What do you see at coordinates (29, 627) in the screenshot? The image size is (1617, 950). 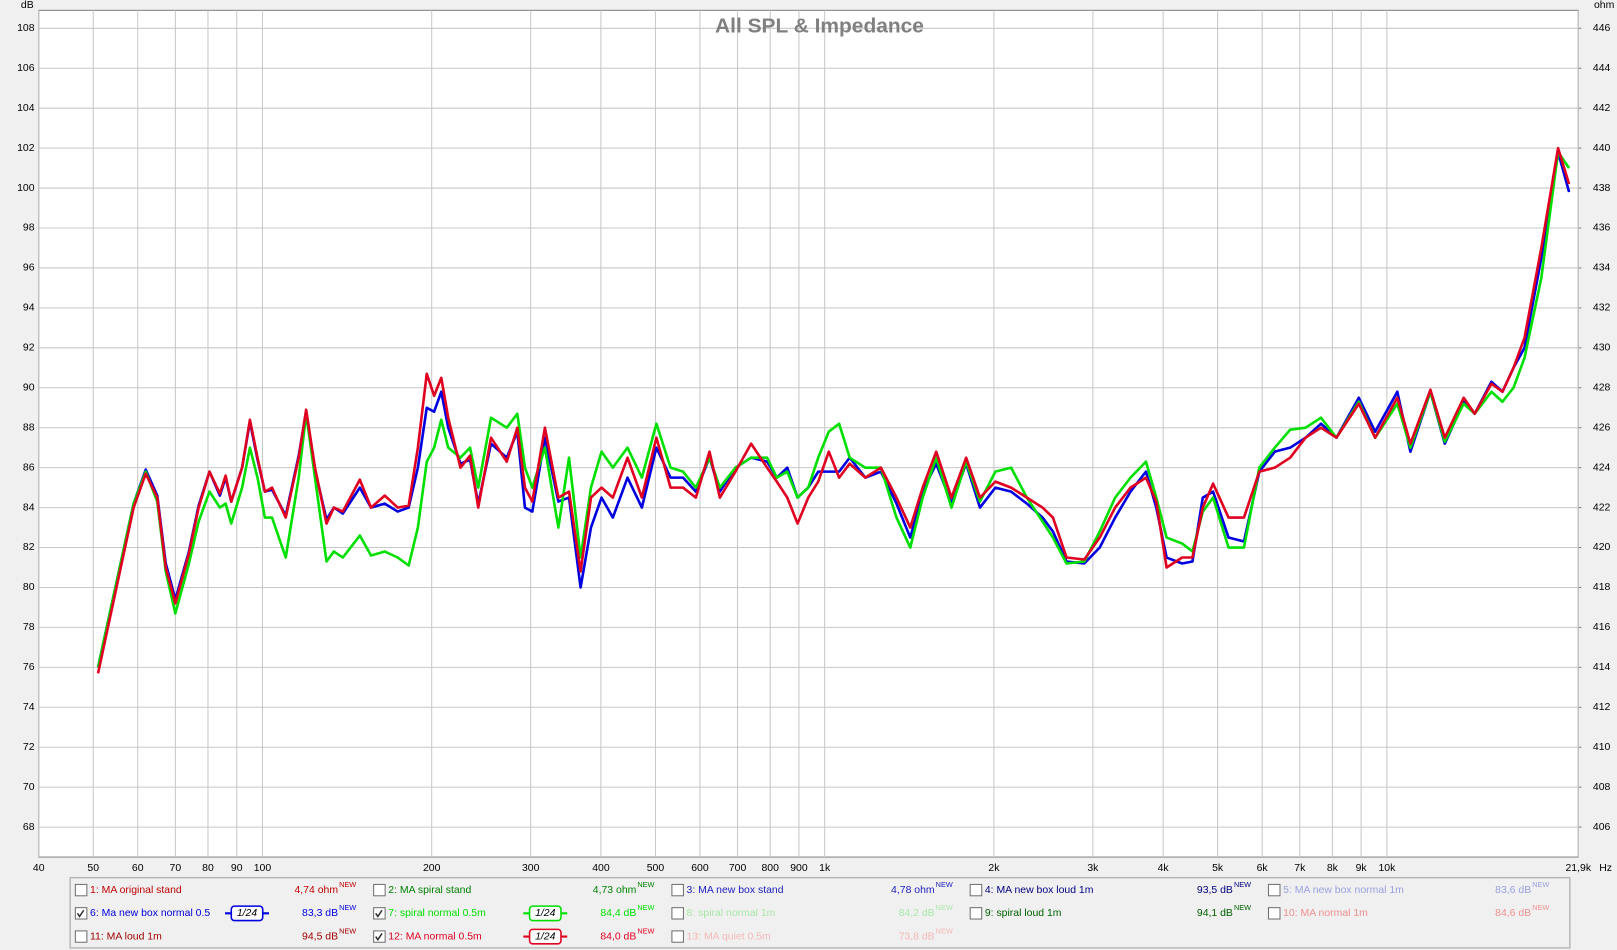 I see `y-tick-label: 78` at bounding box center [29, 627].